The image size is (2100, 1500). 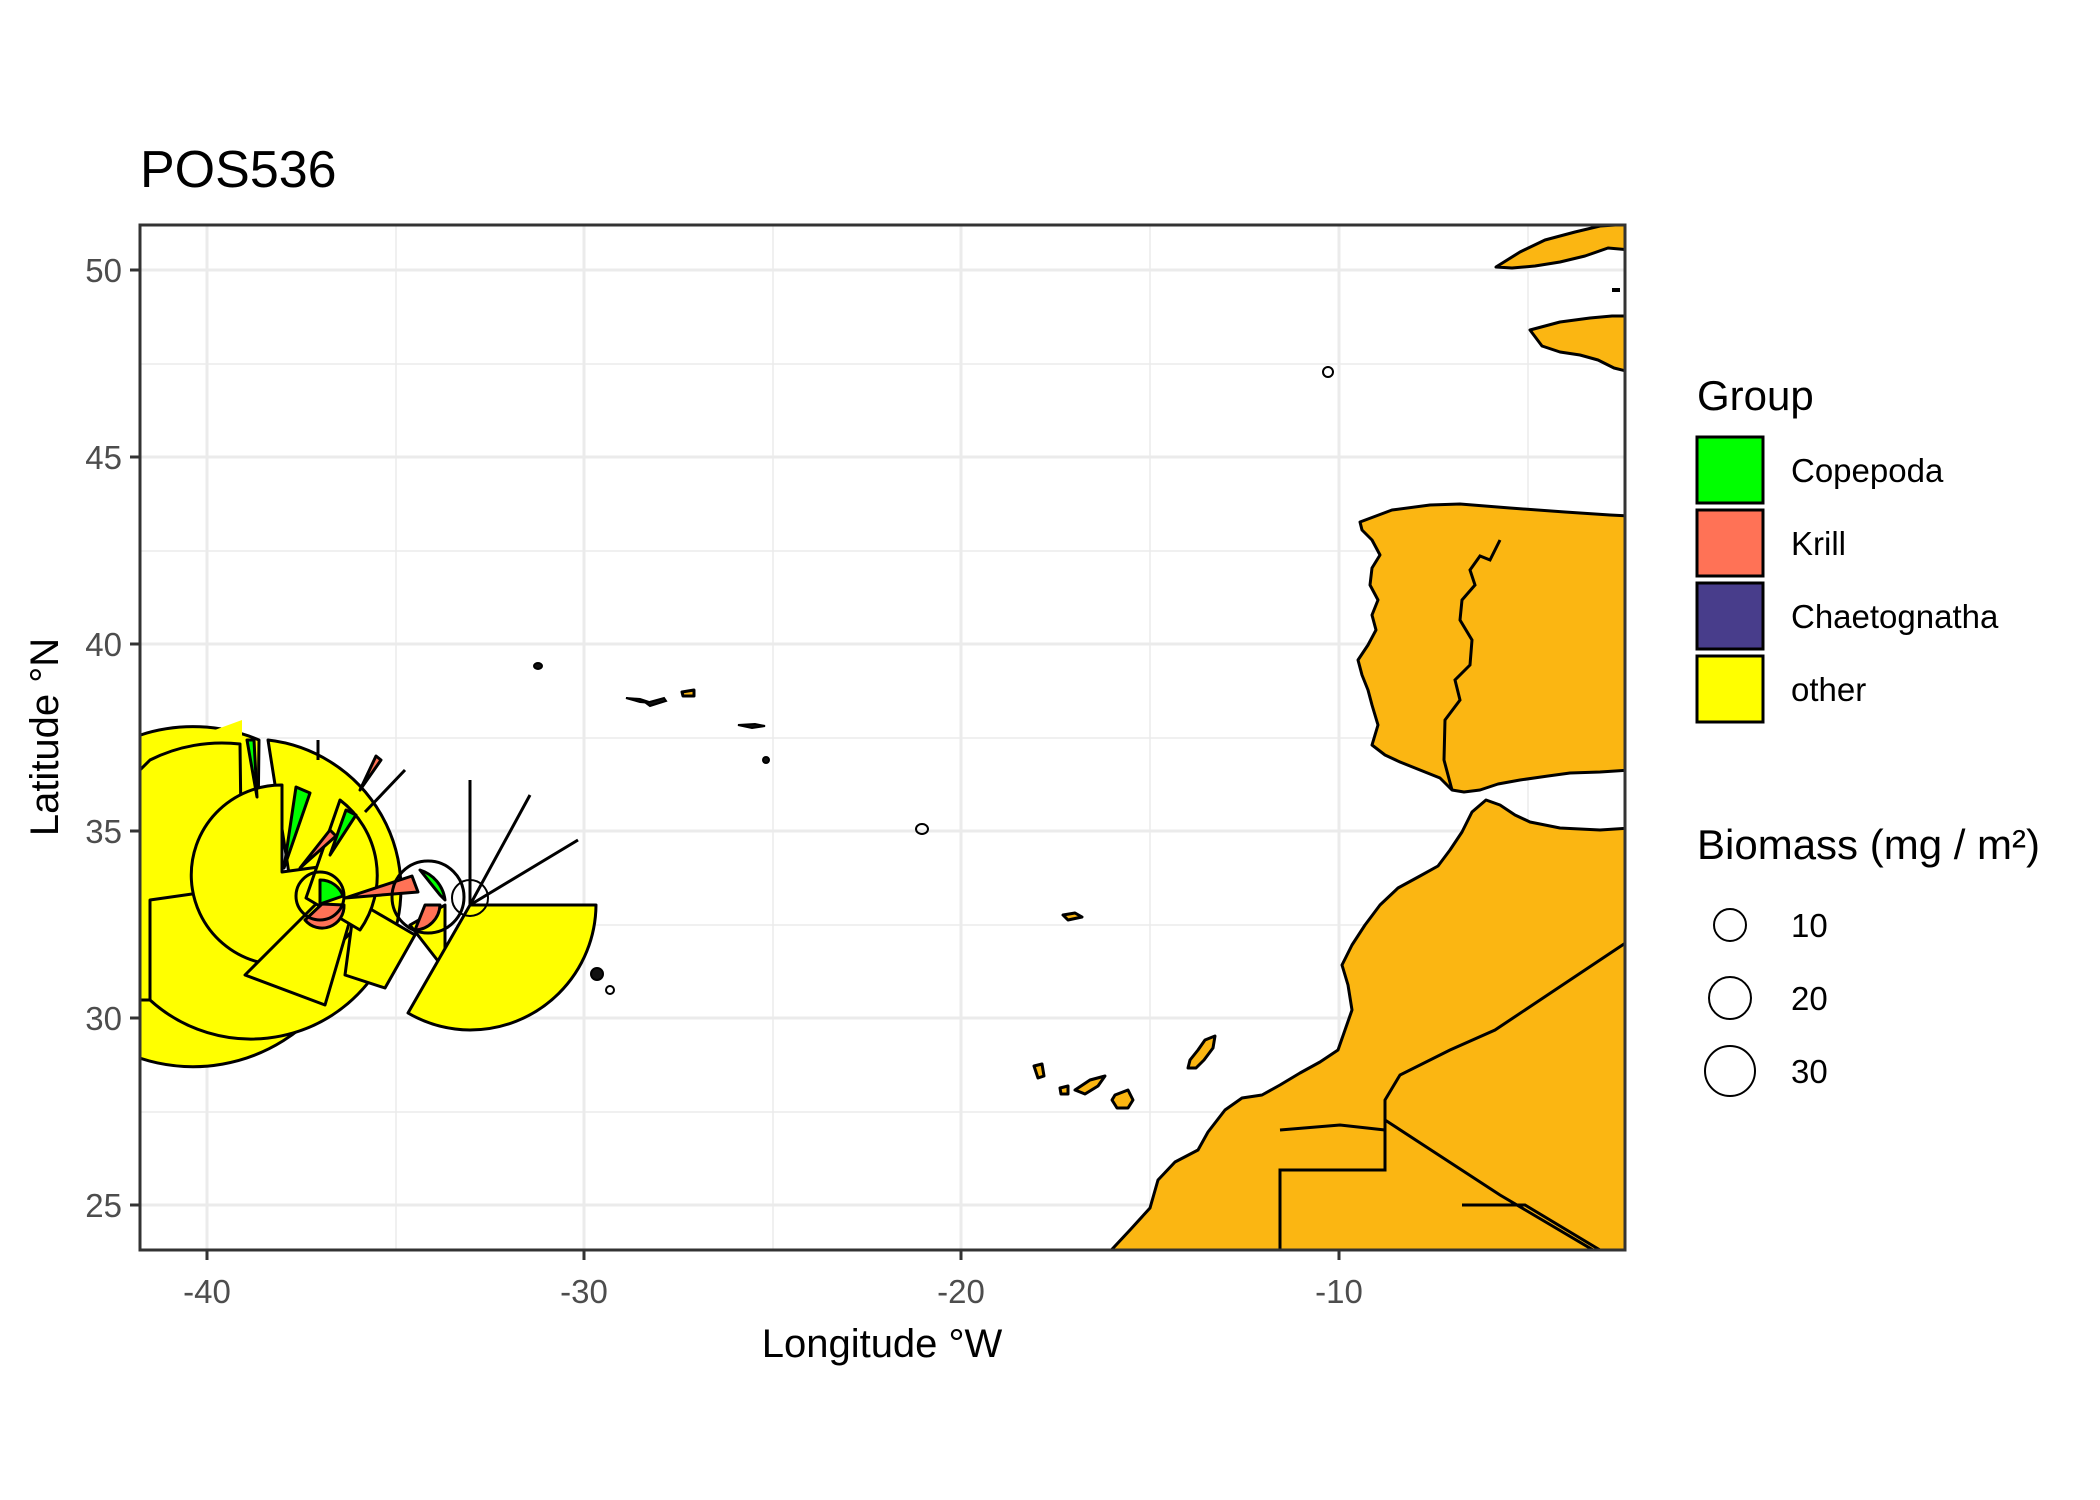 I want to click on x-tick-labels: -40 -30 -20 -10, so click(x=773, y=1291).